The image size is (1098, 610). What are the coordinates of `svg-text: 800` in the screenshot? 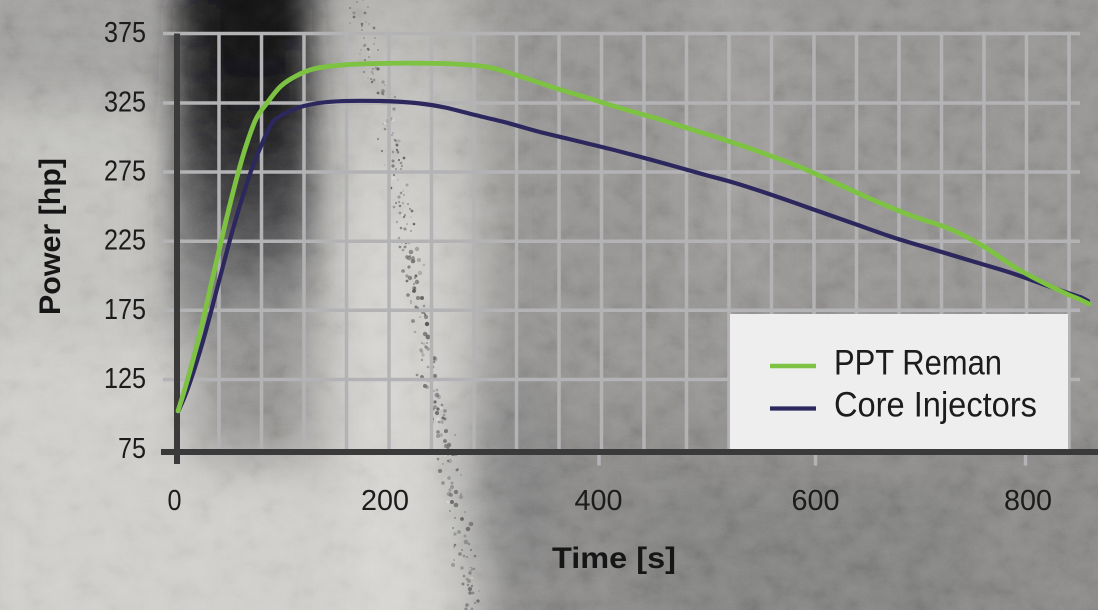 It's located at (1028, 501).